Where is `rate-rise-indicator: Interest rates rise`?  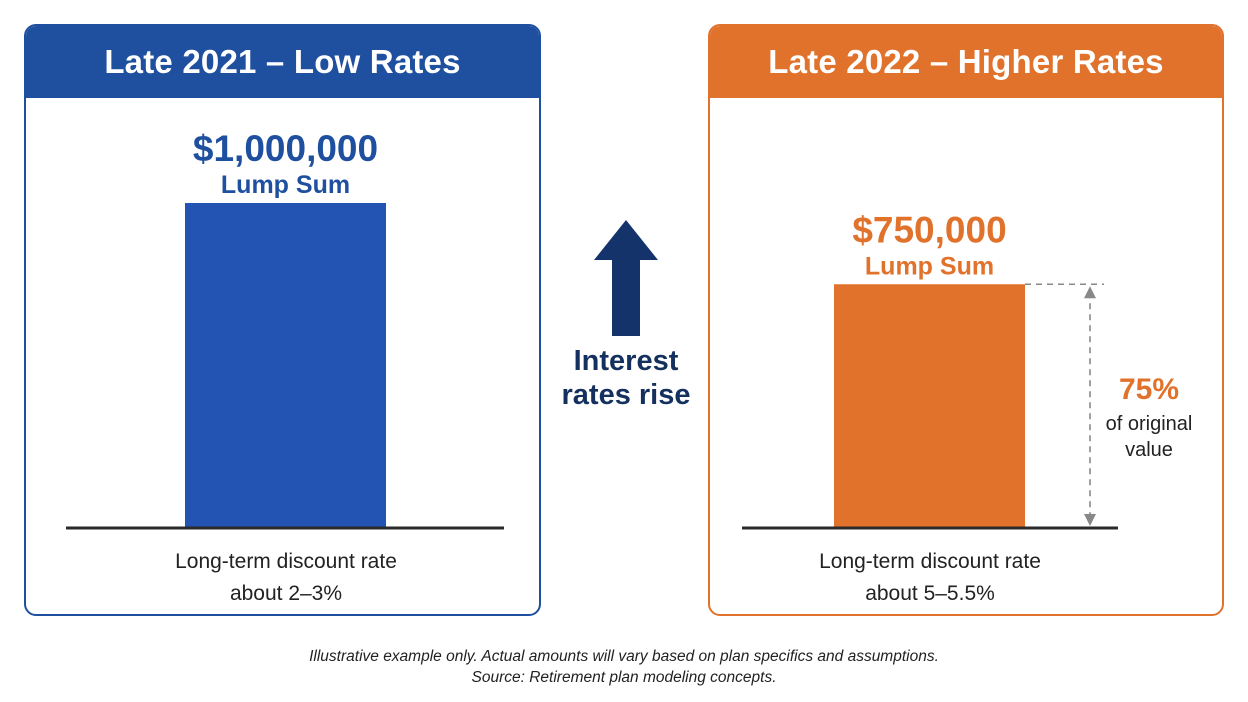
rate-rise-indicator: Interest rates rise is located at coordinates (626, 319).